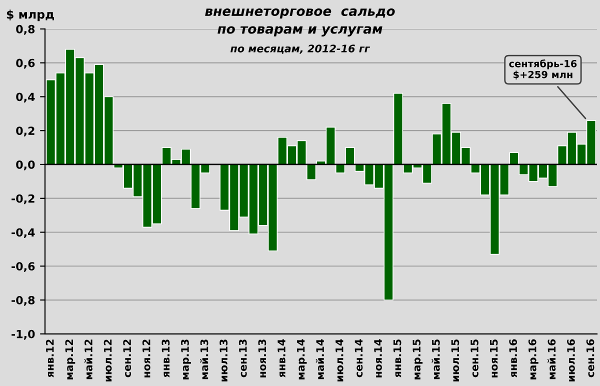 Image resolution: width=600 pixels, height=386 pixels. I want to click on x-tick-label: янв.15, so click(397, 358).